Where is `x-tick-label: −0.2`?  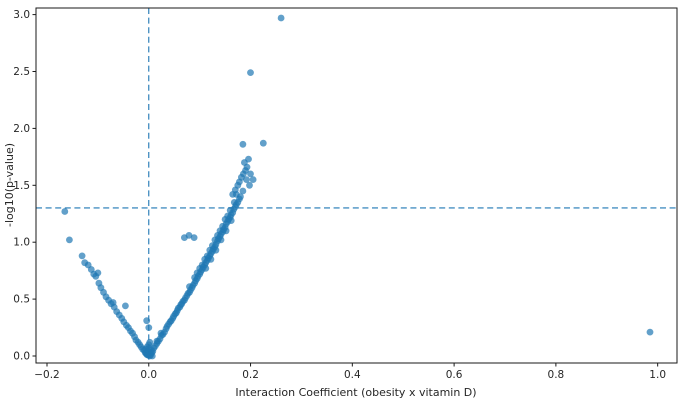 x-tick-label: −0.2 is located at coordinates (47, 375).